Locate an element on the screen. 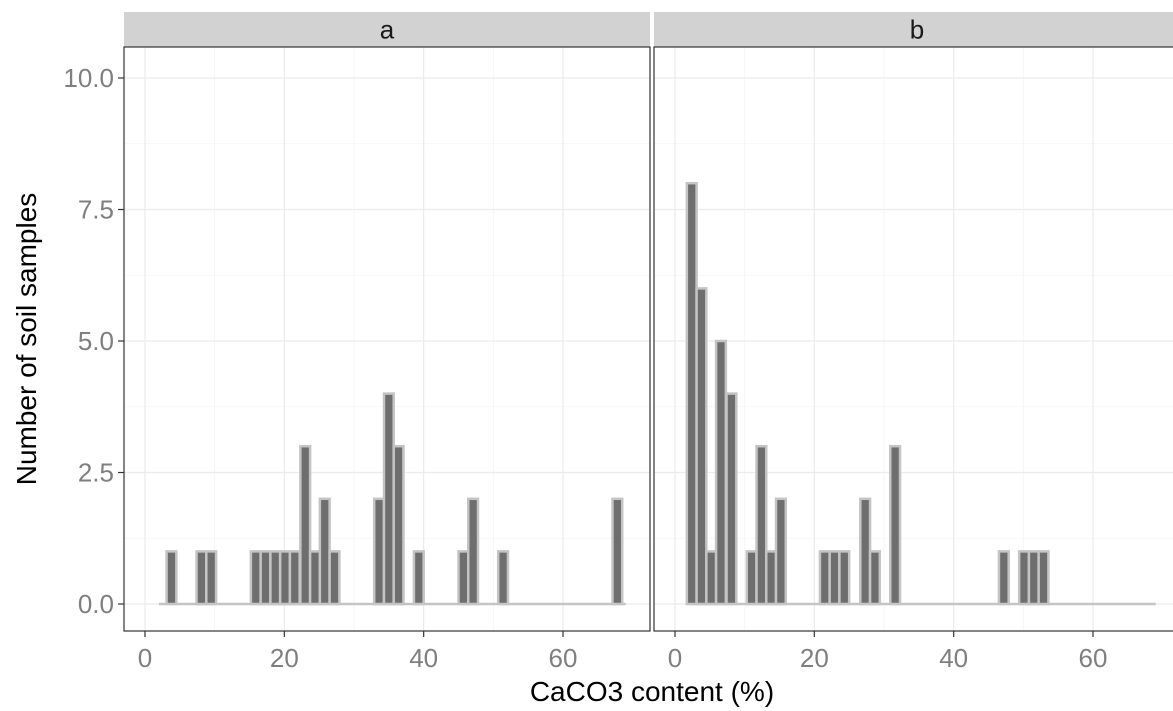  x-axis-title: CaCO3 content (%) is located at coordinates (652, 691).